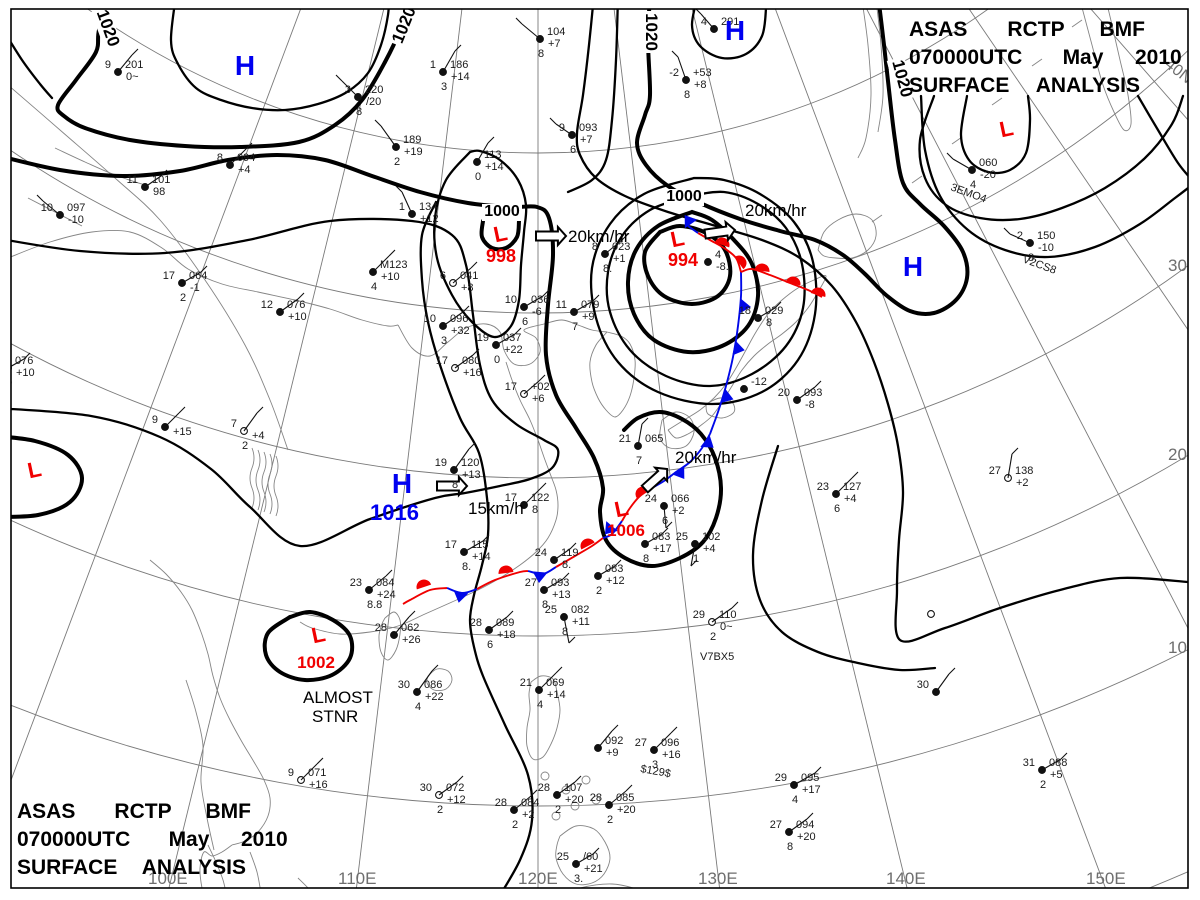 This screenshot has width=1200, height=900. I want to click on svg-text: 086, so click(433, 685).